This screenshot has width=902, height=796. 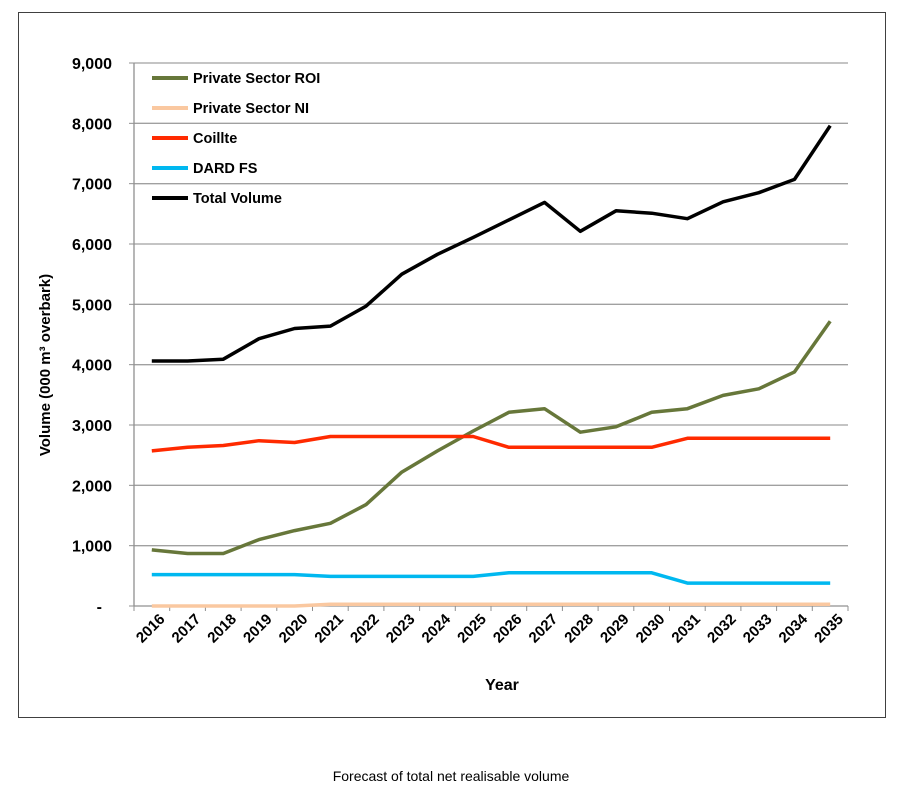 What do you see at coordinates (365, 629) in the screenshot?
I see `x-tick-label: 2022` at bounding box center [365, 629].